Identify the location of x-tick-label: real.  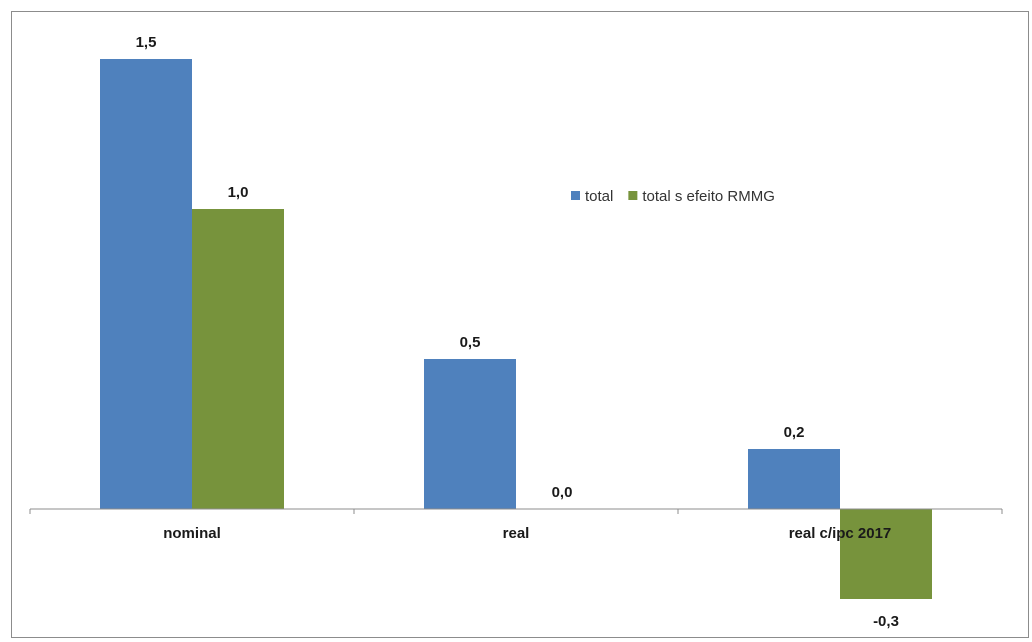
(516, 533).